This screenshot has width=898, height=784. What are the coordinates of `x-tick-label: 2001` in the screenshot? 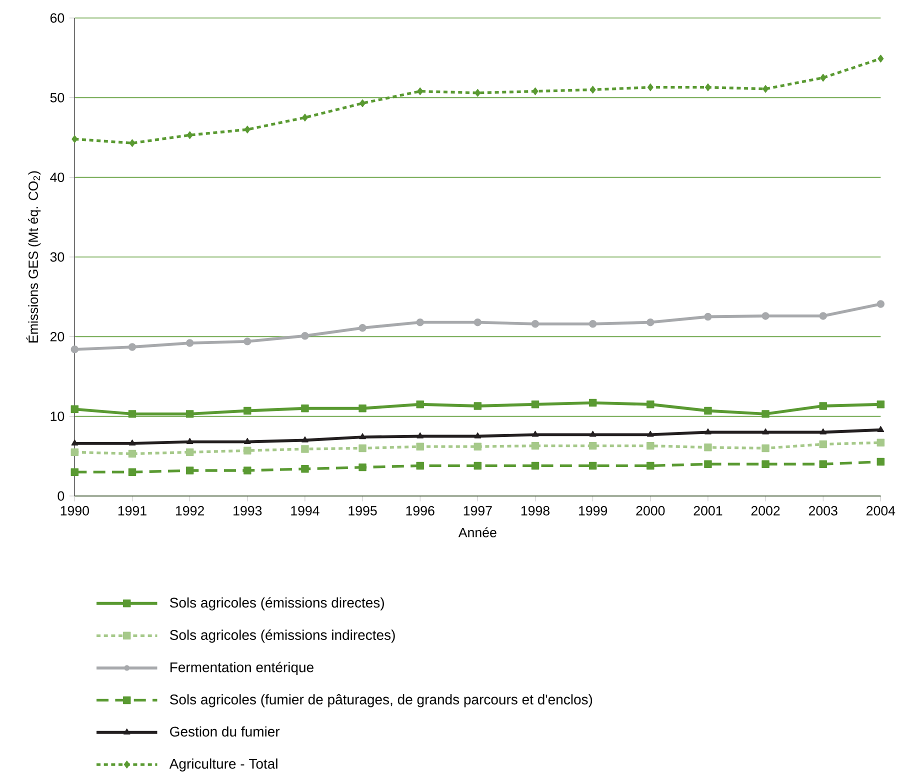 It's located at (708, 511).